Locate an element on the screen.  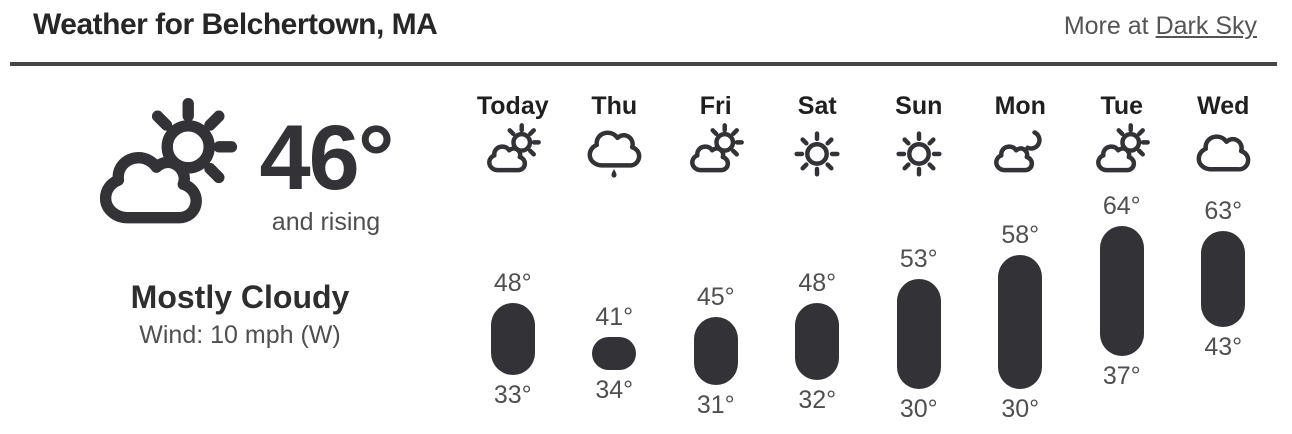
attribution: More at Dark Sky is located at coordinates (1160, 26).